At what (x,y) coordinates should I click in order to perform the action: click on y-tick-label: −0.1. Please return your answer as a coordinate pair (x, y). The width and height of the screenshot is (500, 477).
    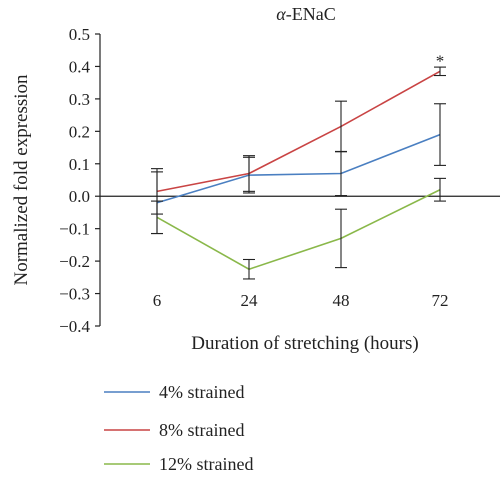
    Looking at the image, I should click on (74, 229).